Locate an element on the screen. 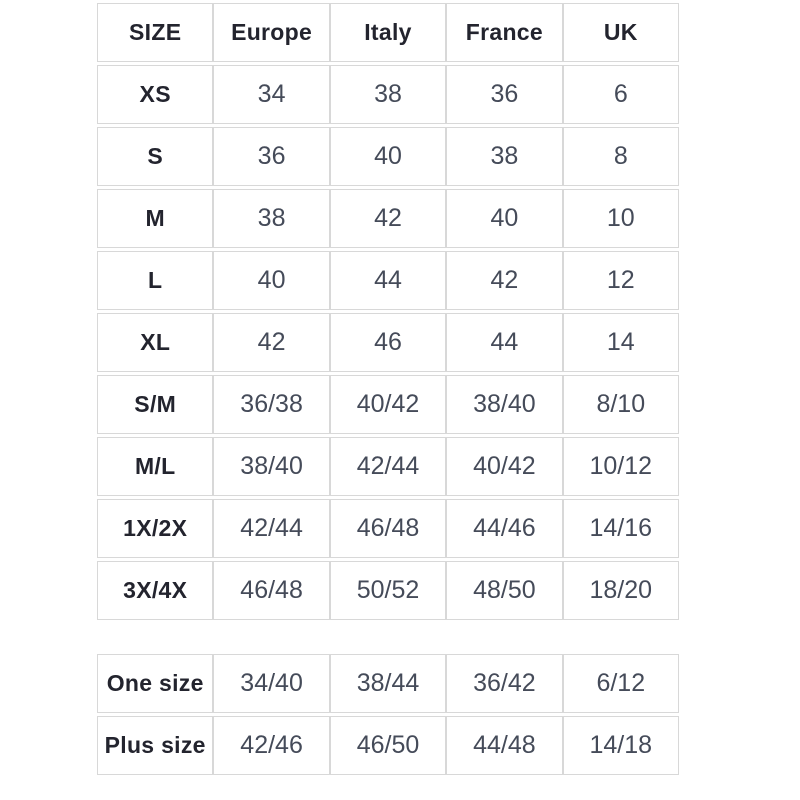 Image resolution: width=800 pixels, height=800 pixels. table-row: M 38 42 40 10 is located at coordinates (388, 218).